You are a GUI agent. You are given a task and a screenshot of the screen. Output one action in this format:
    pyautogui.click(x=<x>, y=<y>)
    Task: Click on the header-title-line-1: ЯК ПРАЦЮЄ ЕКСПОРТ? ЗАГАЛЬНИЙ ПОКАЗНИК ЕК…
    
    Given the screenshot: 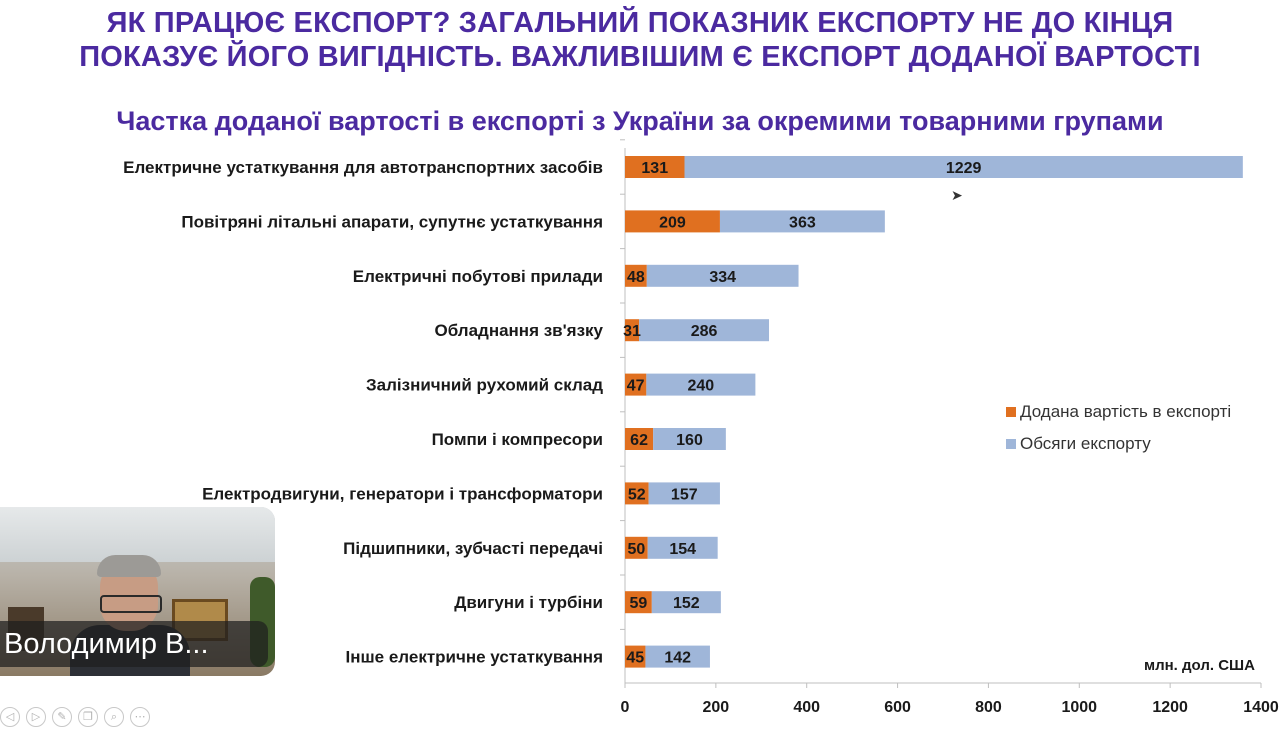 What is the action you would take?
    pyautogui.click(x=640, y=23)
    